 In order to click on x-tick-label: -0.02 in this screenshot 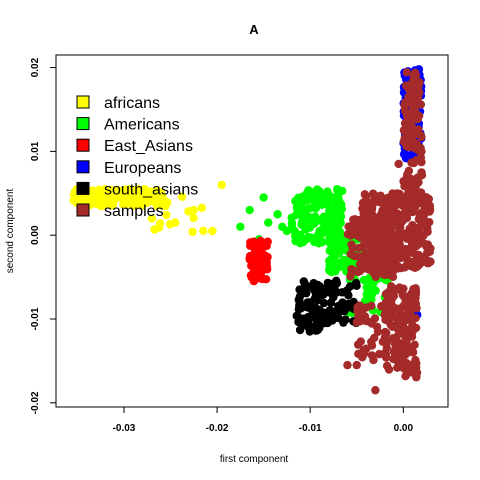, I will do `click(217, 428)`.